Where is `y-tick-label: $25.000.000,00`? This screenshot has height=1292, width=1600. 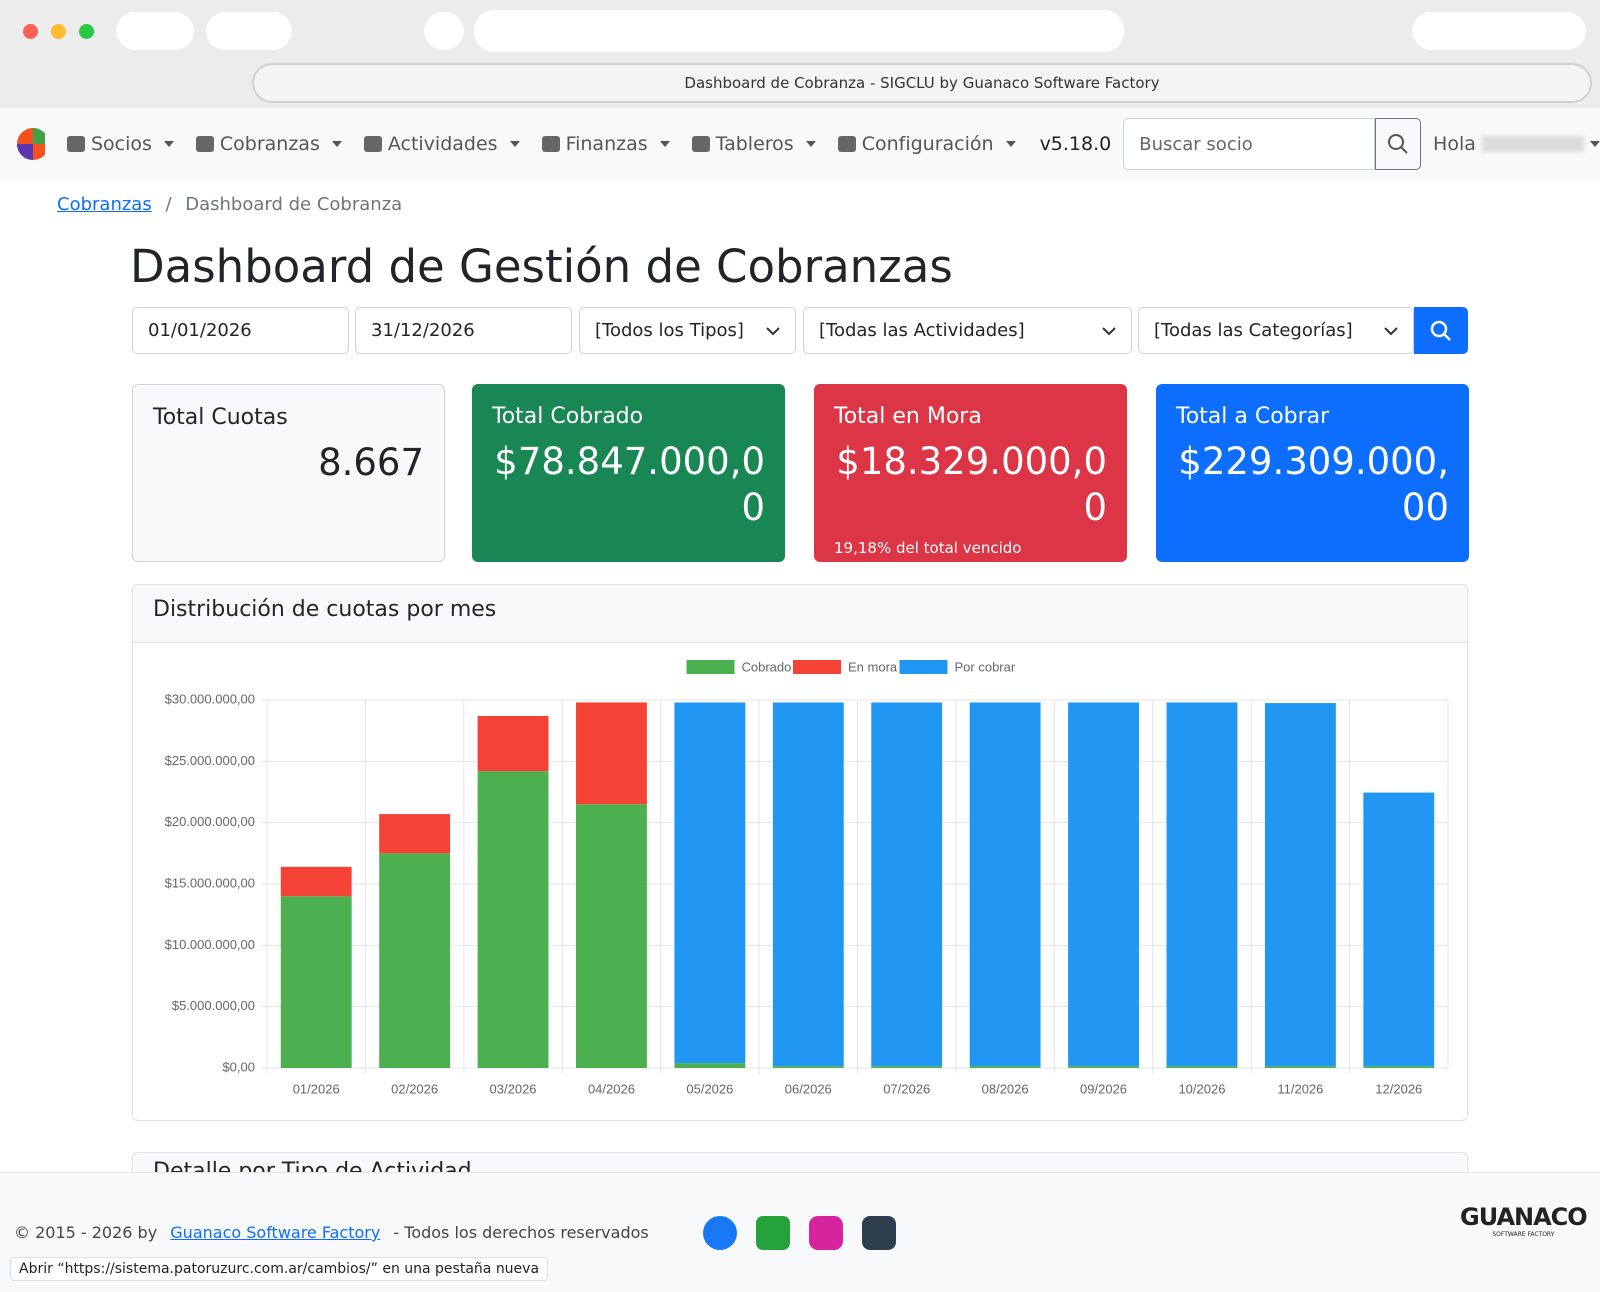 y-tick-label: $25.000.000,00 is located at coordinates (210, 760).